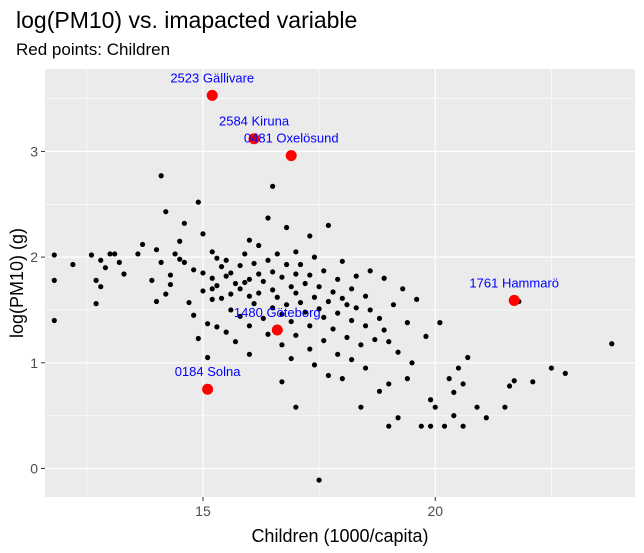 This screenshot has width=644, height=553. I want to click on y-tick-label: 1, so click(34, 363).